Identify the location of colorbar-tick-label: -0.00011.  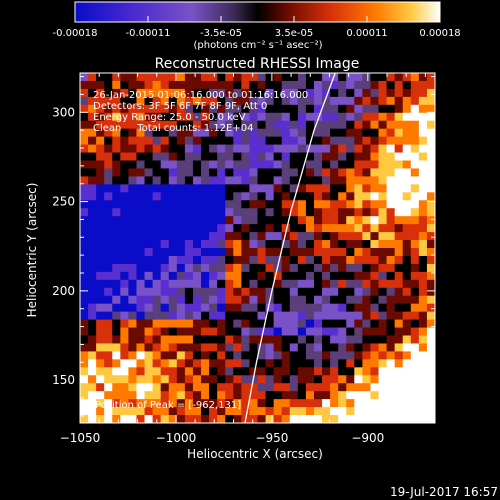
(148, 33).